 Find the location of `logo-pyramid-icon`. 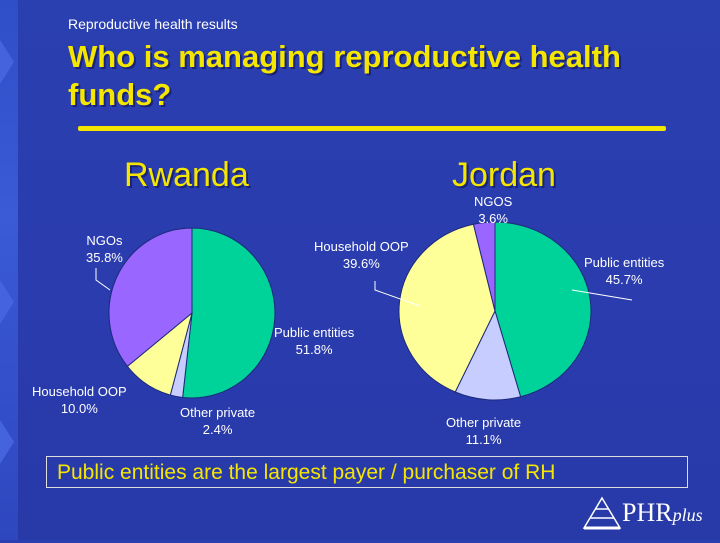

logo-pyramid-icon is located at coordinates (602, 513).